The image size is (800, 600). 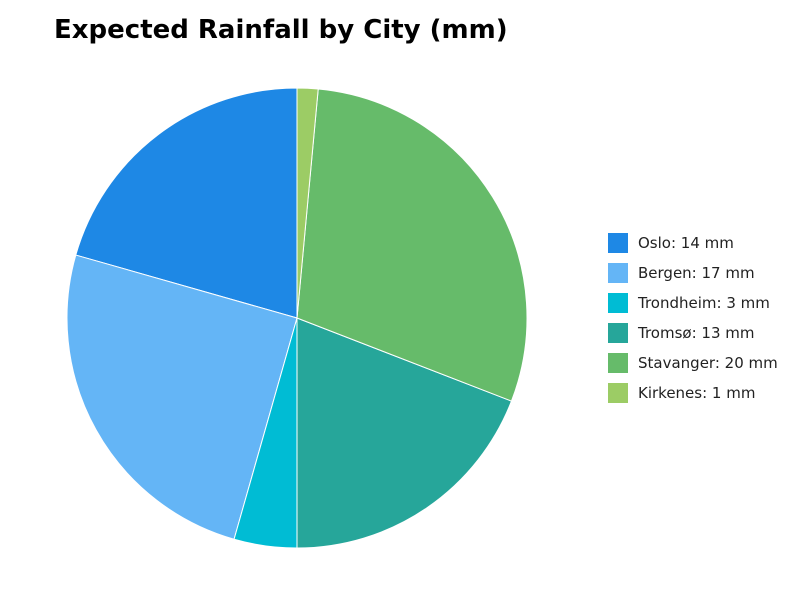 I want to click on legend-item: Kirkenes: 1 mm, so click(x=693, y=393).